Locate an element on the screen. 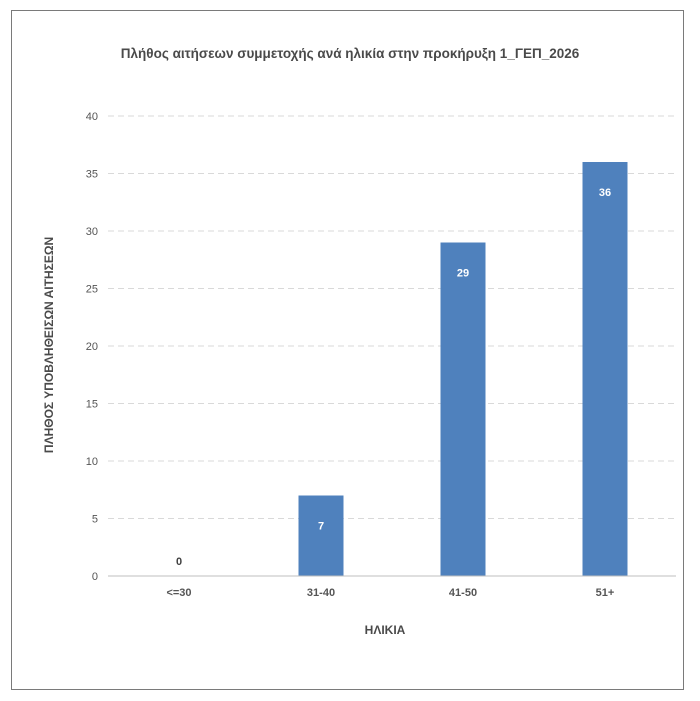 This screenshot has height=701, width=700. y-tick-label: 20 is located at coordinates (92, 347).